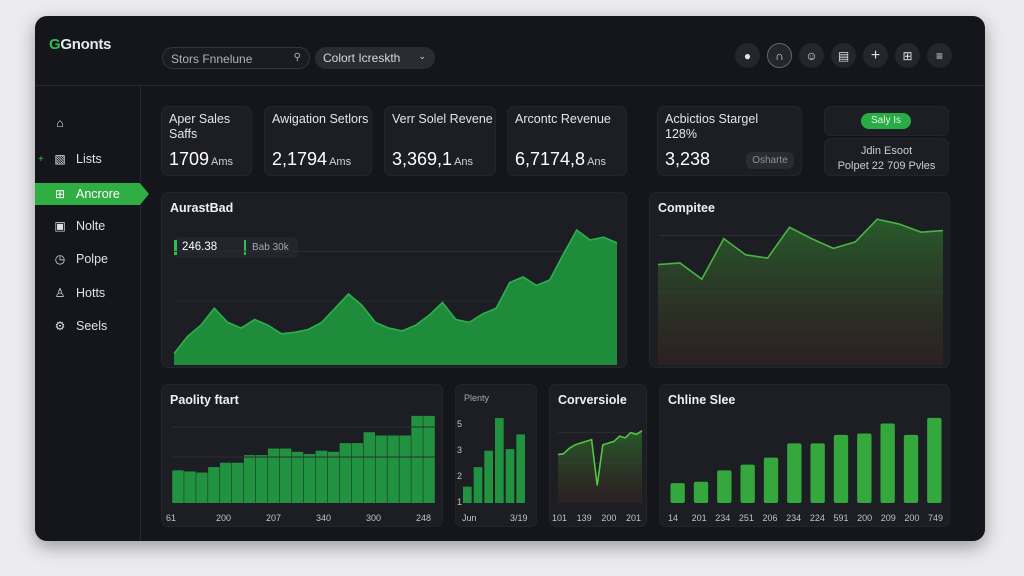 The image size is (1024, 576). What do you see at coordinates (60, 293) in the screenshot?
I see `user-icon: ♙` at bounding box center [60, 293].